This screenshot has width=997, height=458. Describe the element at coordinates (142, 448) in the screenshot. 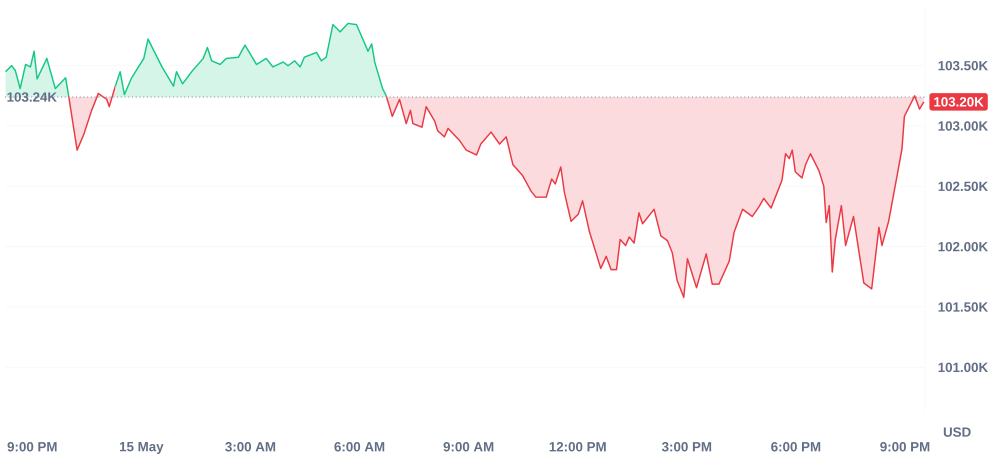

I see `x-tick-label: 15 May` at that location.